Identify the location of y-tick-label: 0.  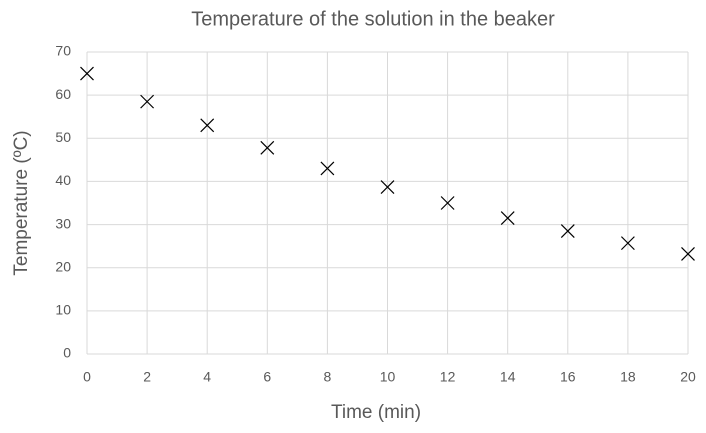
(67, 353).